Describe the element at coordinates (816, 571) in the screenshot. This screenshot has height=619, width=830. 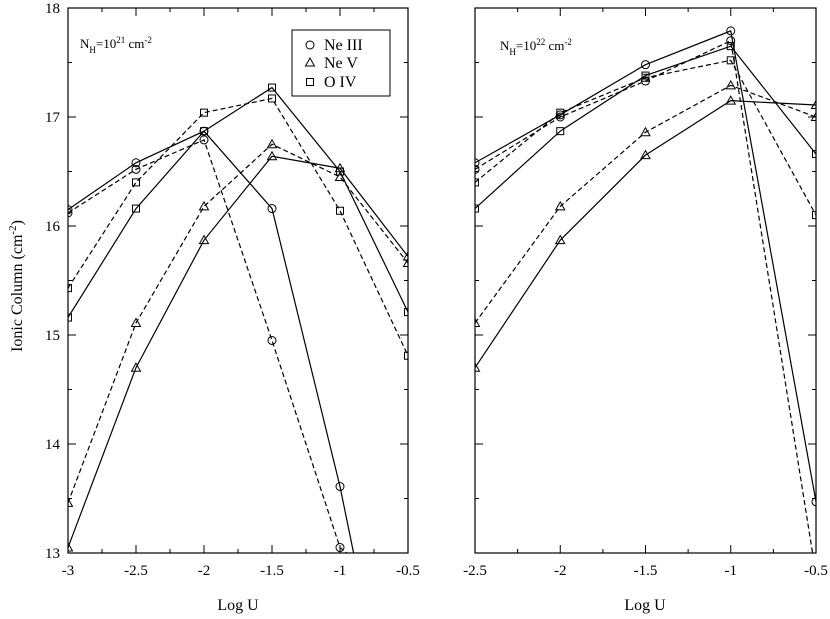
I see `right-x-tick-label: -0.5` at that location.